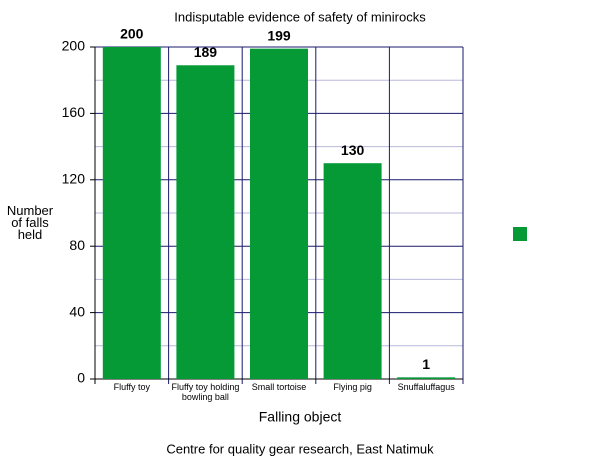 The image size is (600, 463). Describe the element at coordinates (77, 245) in the screenshot. I see `y-tick-label: 80` at that location.